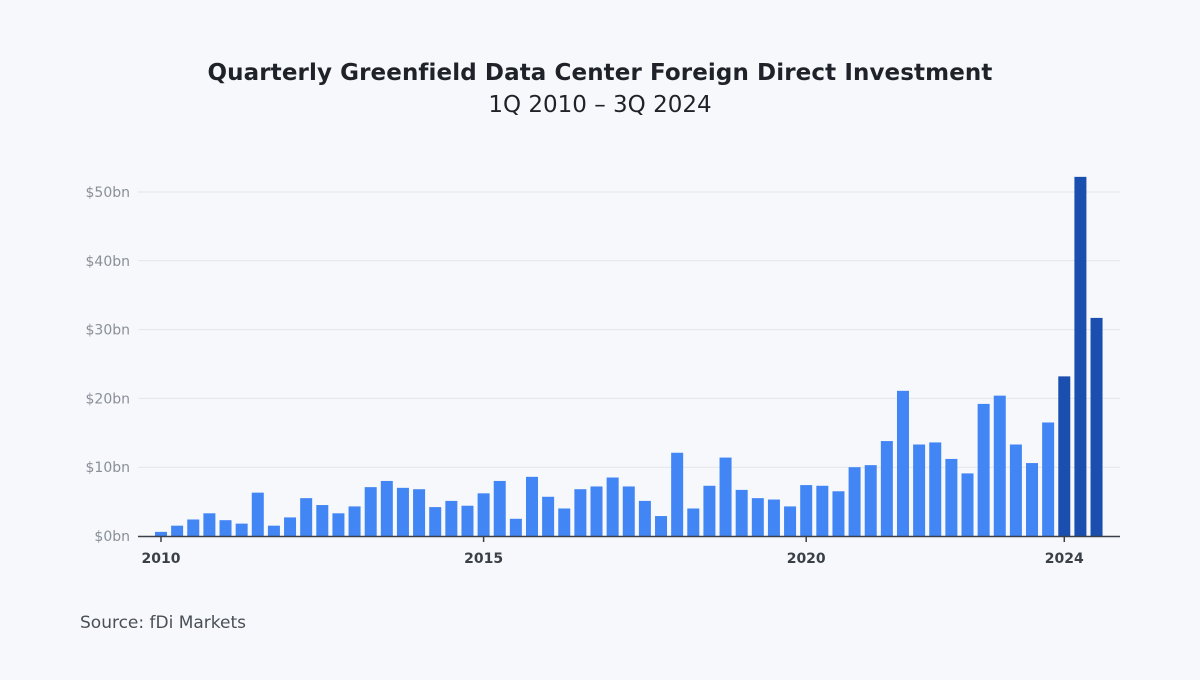 The height and width of the screenshot is (680, 1200). Describe the element at coordinates (1064, 456) in the screenshot. I see `bar-1q-2024` at that location.